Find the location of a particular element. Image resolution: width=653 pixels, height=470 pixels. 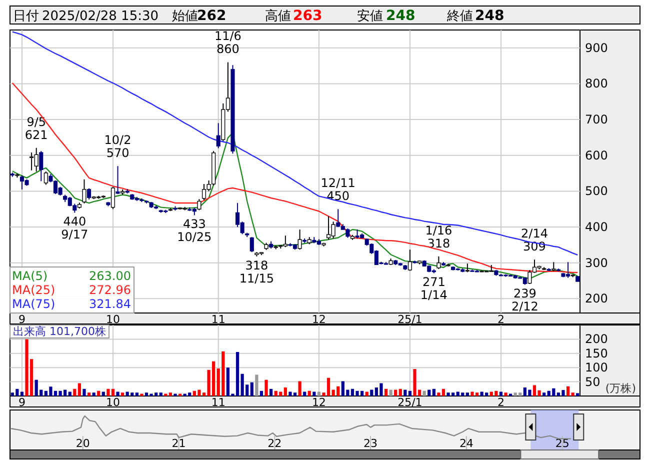

chart-title: 出来高 101,700株 is located at coordinates (59, 331).